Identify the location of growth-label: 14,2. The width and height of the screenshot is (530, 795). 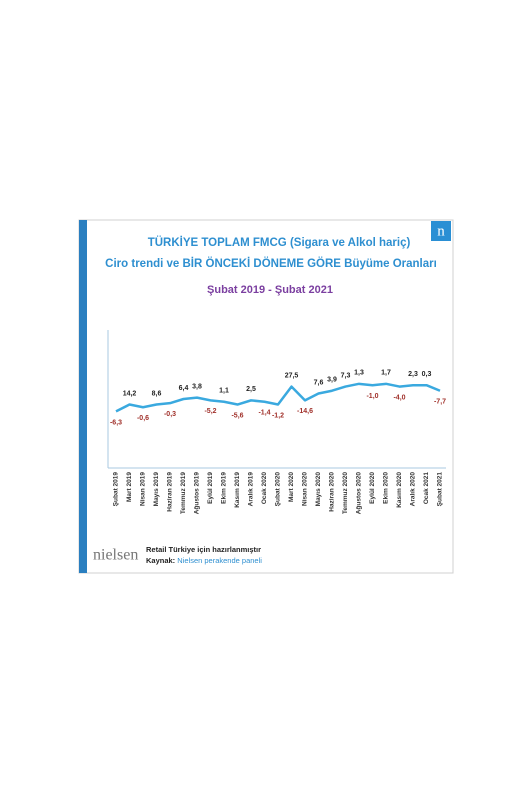
(130, 393).